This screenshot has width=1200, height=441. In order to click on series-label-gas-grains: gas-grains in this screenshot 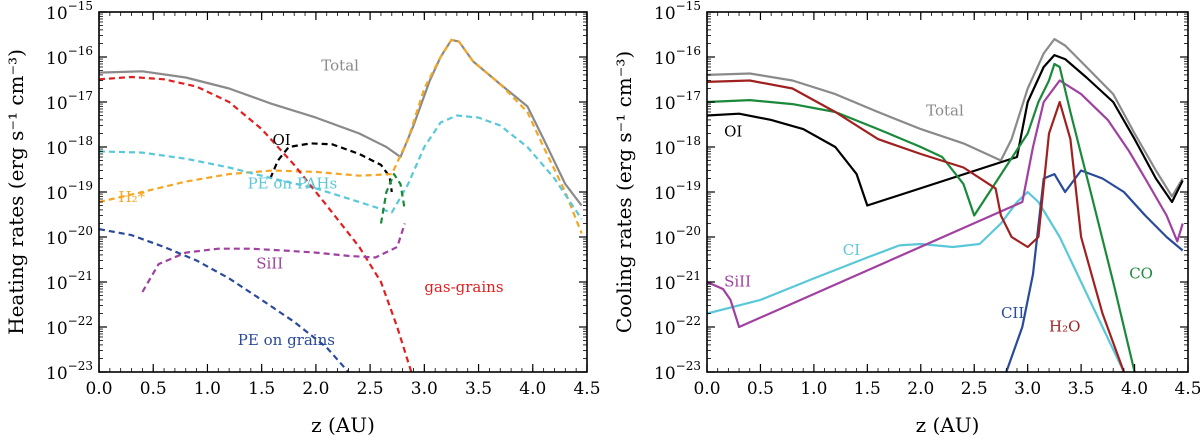, I will do `click(463, 287)`.